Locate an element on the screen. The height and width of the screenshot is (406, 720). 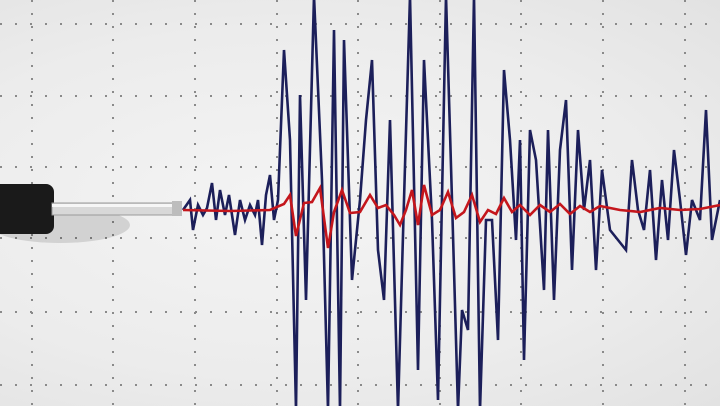
secondary-trace is located at coordinates (451, 216).